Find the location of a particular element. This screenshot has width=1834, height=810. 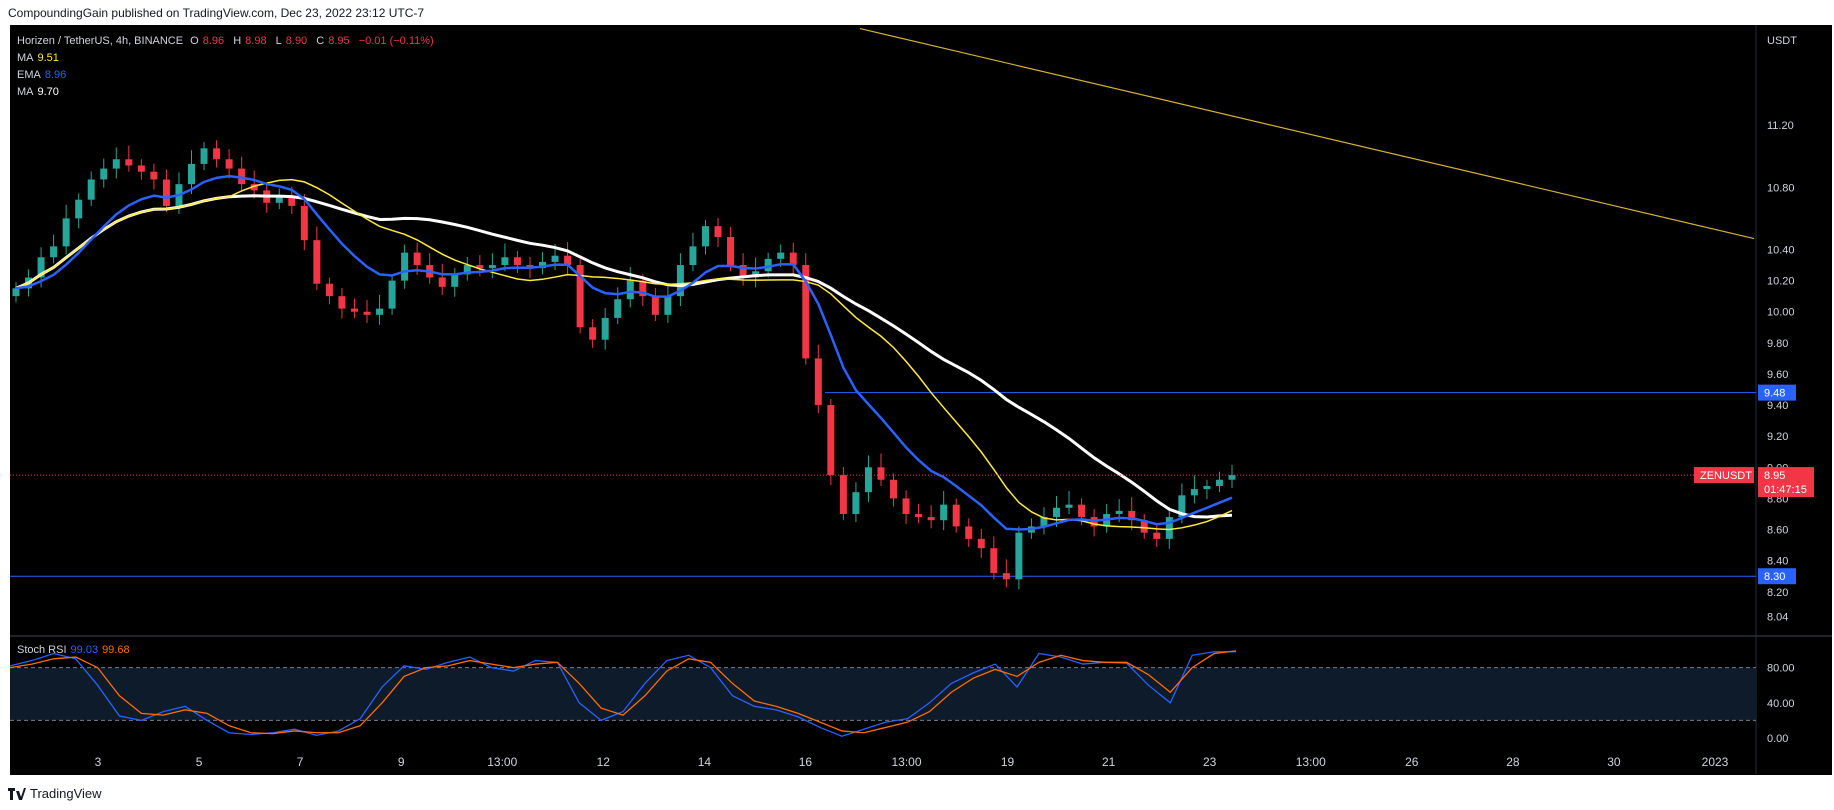

price-axis-tick-6: 9.60 is located at coordinates (1777, 375).